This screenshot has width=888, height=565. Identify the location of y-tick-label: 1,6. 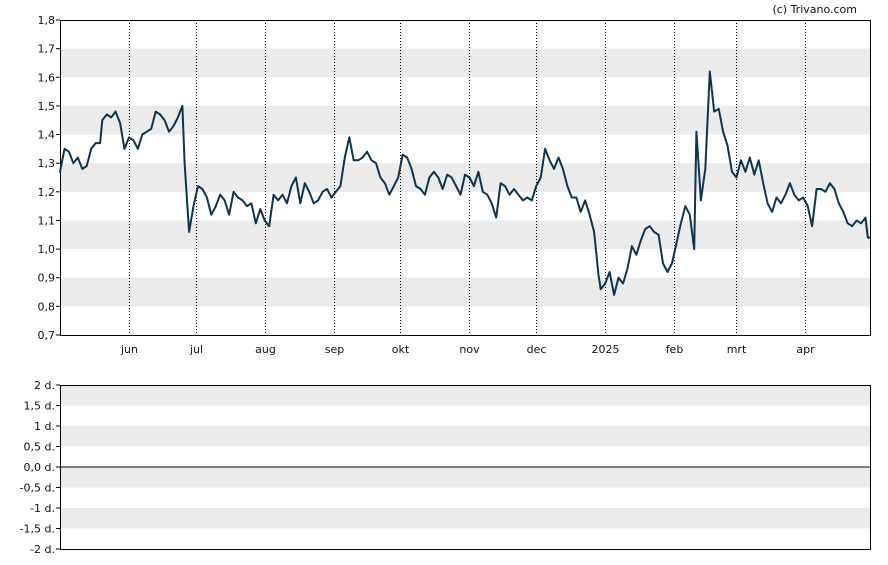
(47, 77).